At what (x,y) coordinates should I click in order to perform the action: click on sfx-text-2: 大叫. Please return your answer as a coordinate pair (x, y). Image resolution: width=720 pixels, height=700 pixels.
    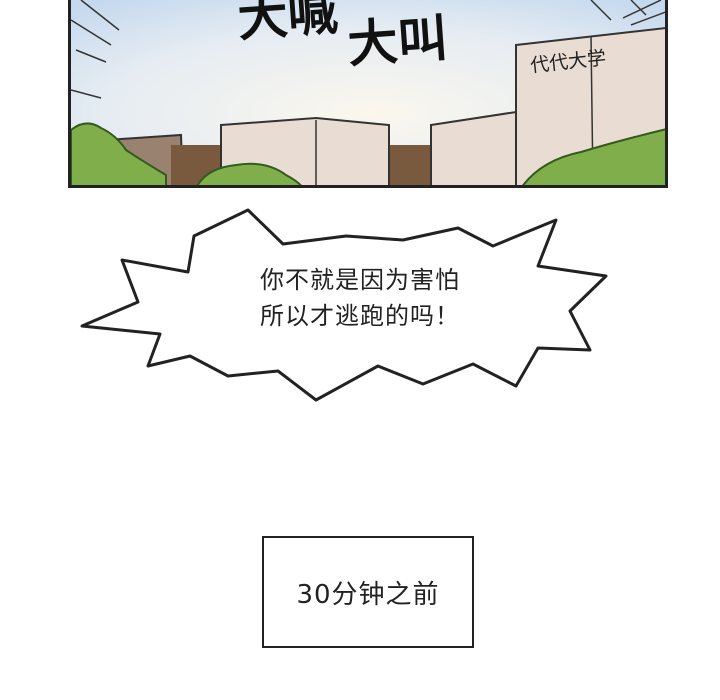
    Looking at the image, I should click on (398, 41).